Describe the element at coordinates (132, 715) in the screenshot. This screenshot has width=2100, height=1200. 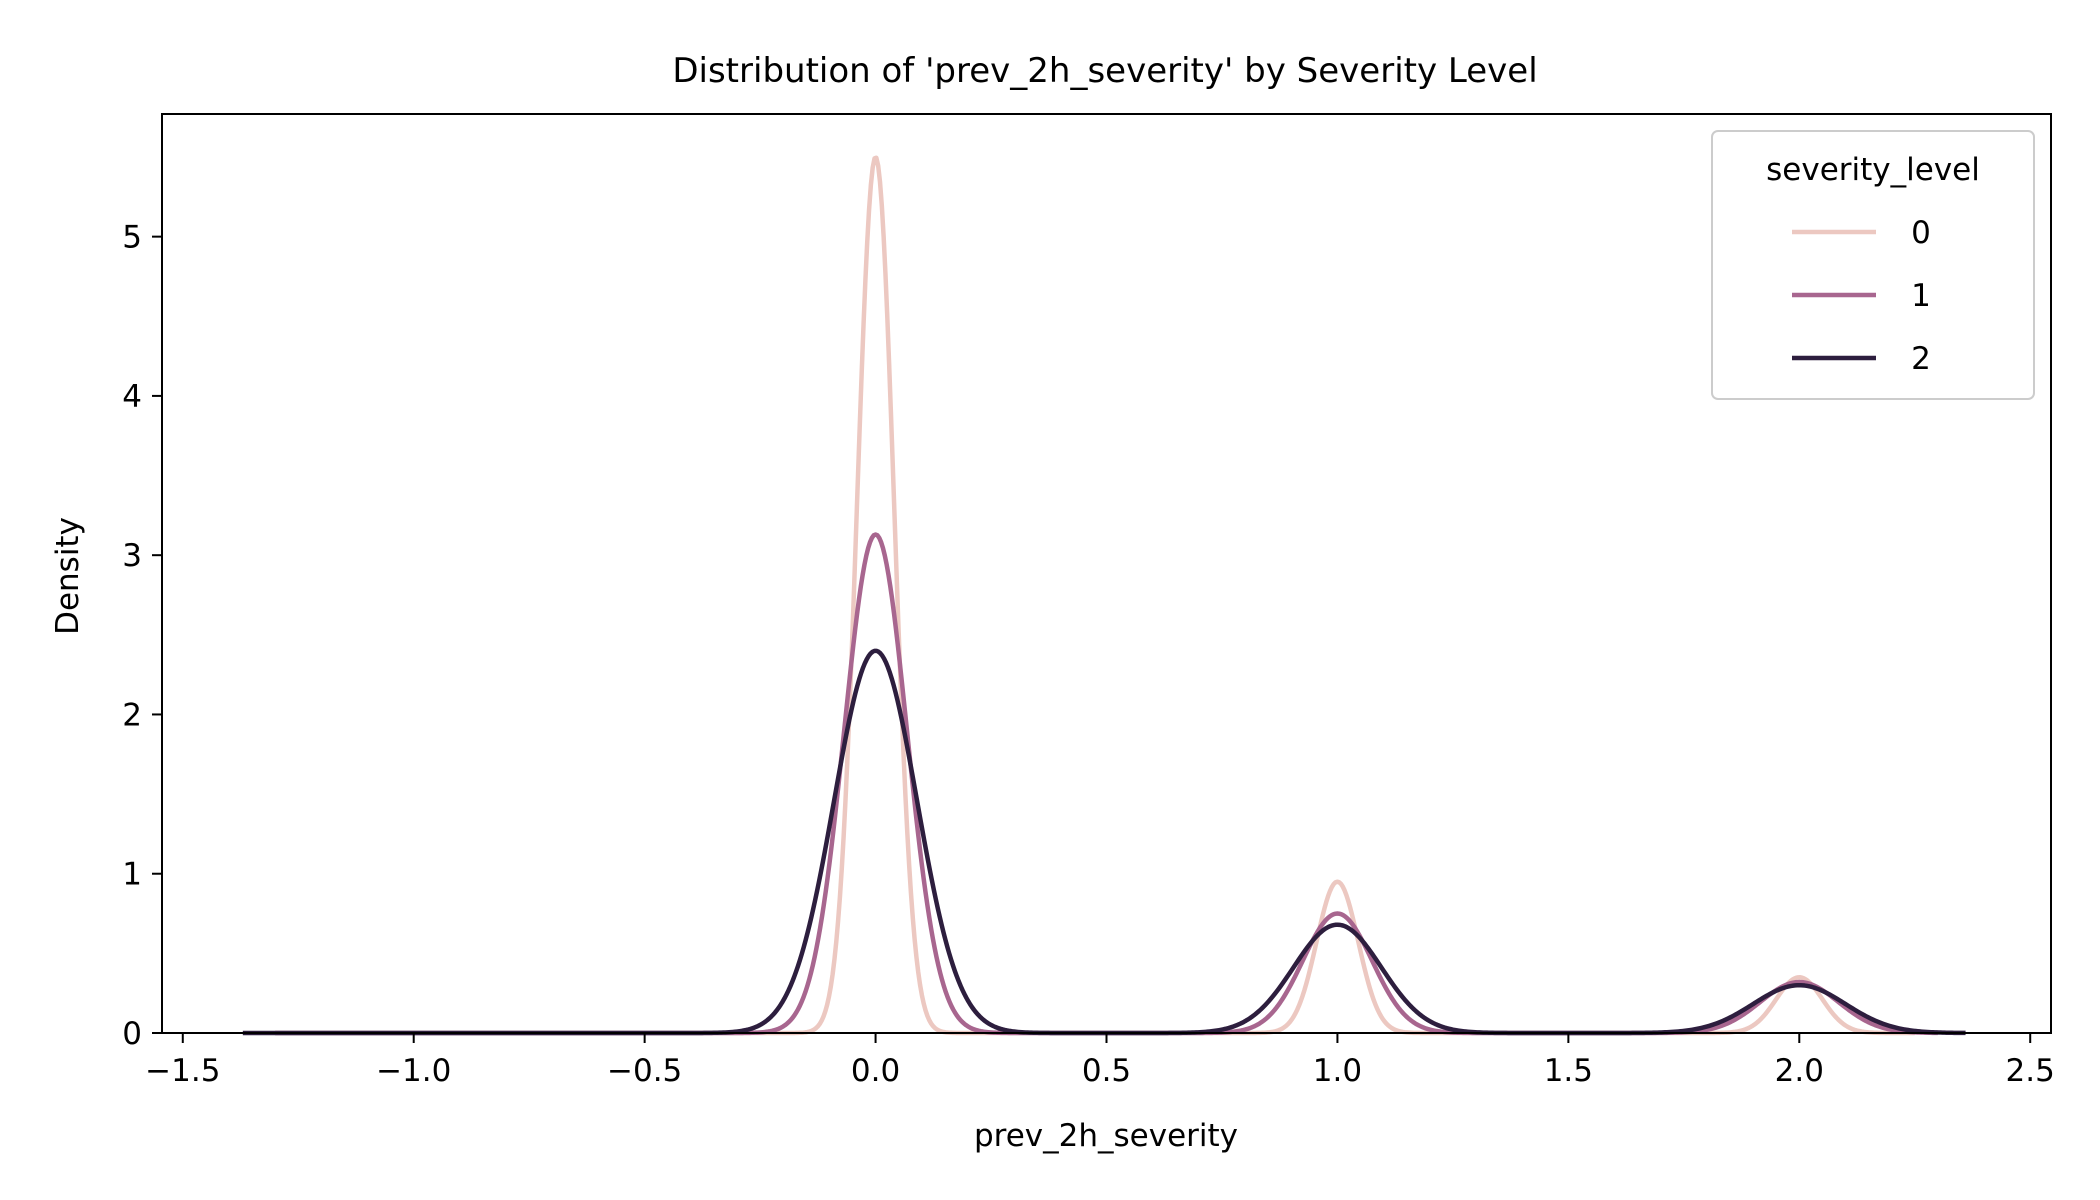
I see `y-tick-label: 2` at that location.